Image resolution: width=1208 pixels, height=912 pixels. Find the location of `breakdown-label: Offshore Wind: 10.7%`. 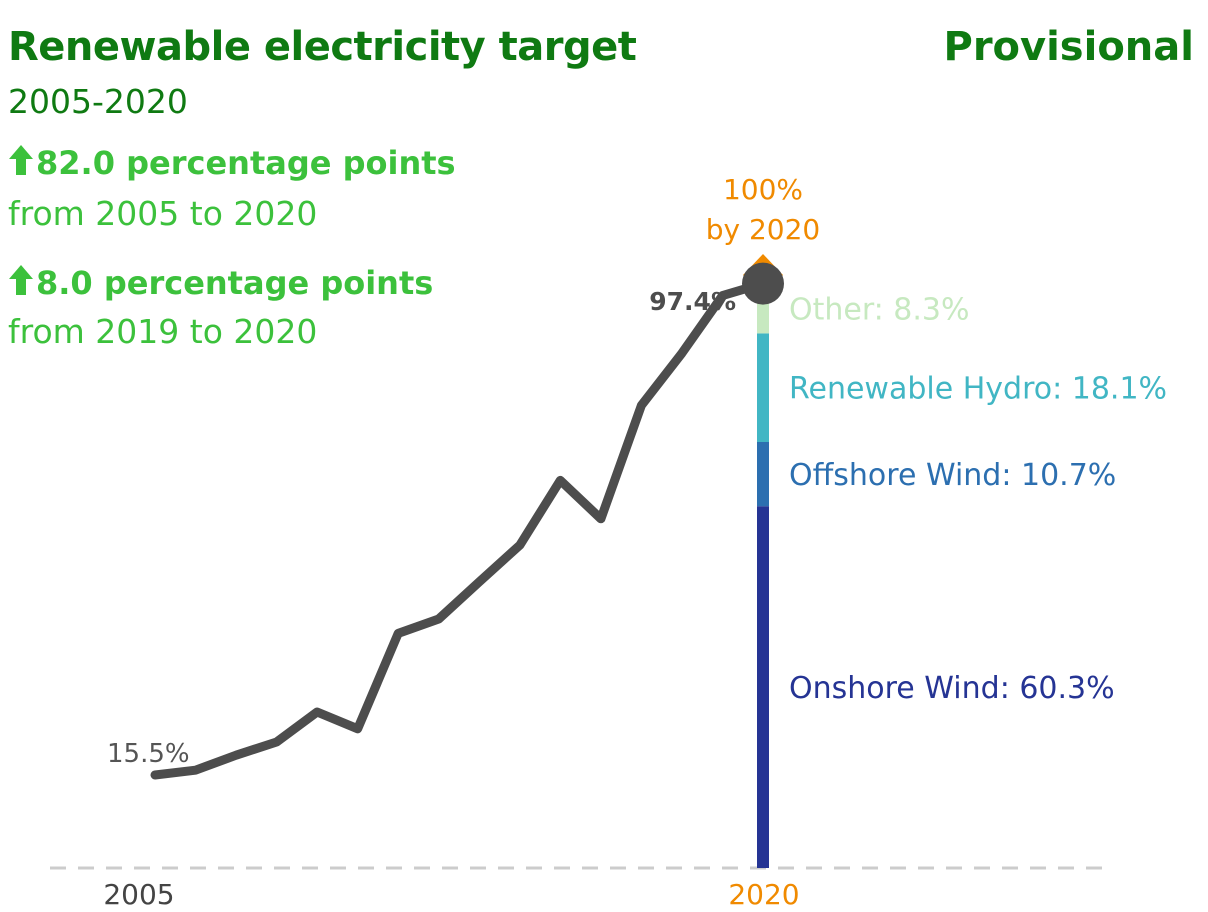

breakdown-label: Offshore Wind: 10.7% is located at coordinates (952, 475).